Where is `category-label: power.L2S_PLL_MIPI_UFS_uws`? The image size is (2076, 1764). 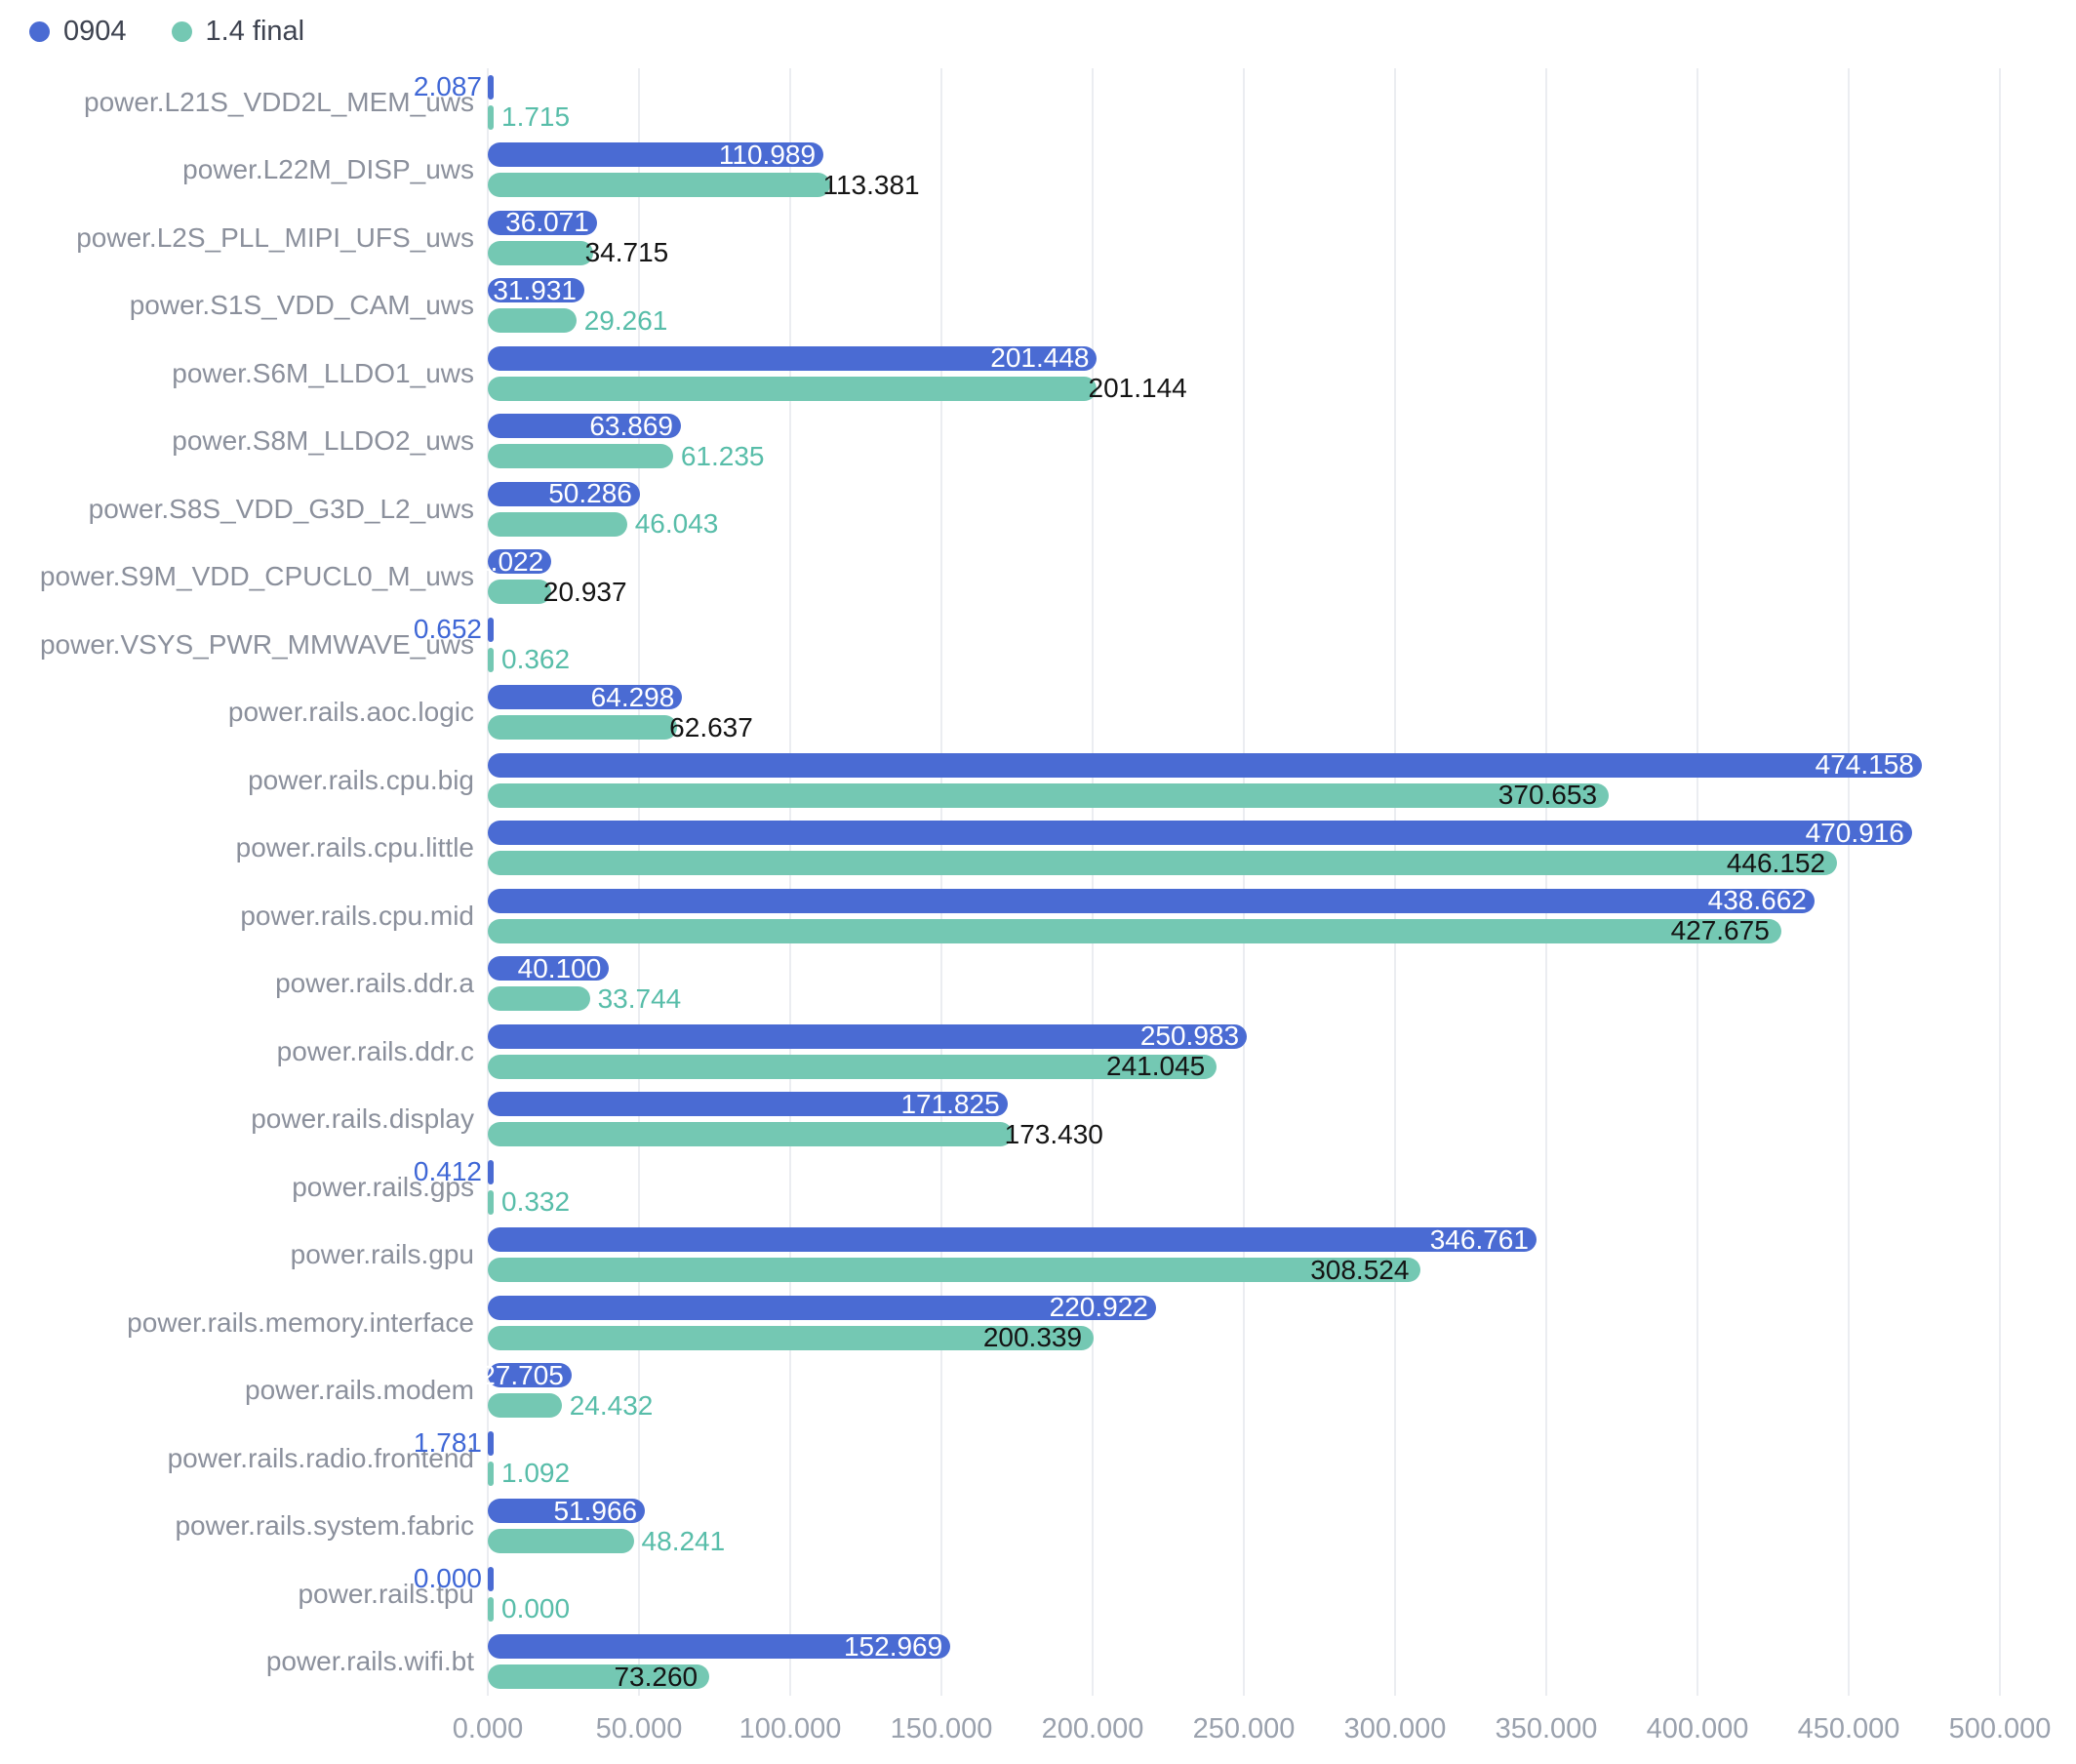
category-label: power.L2S_PLL_MIPI_UFS_uws is located at coordinates (275, 237).